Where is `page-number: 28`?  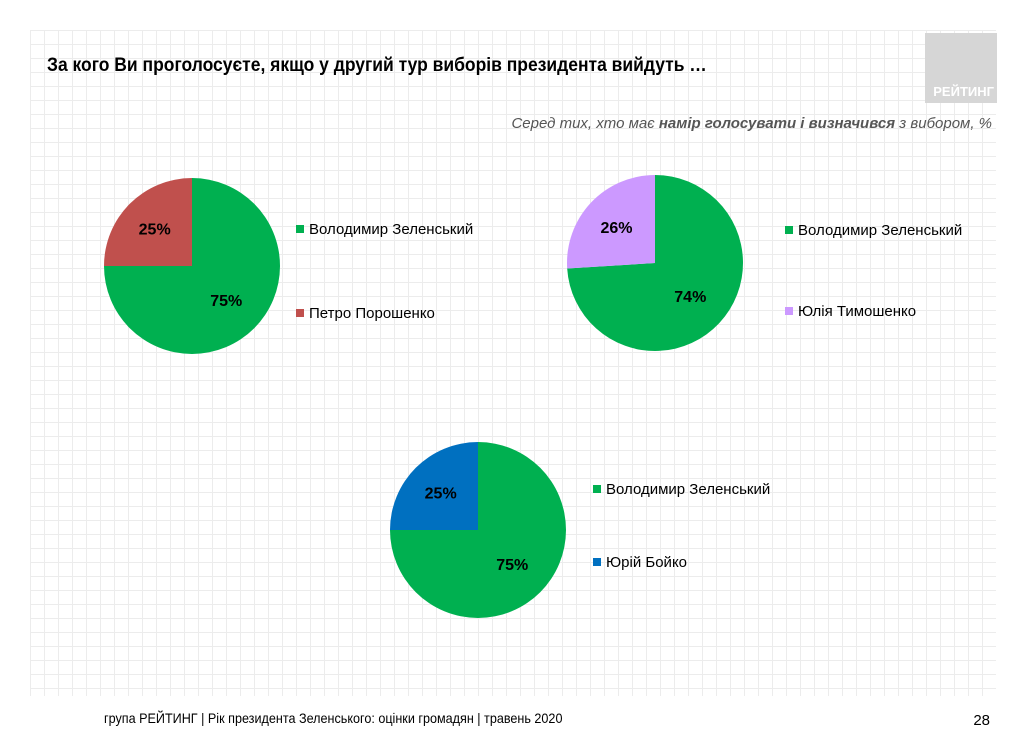
page-number: 28 is located at coordinates (981, 720).